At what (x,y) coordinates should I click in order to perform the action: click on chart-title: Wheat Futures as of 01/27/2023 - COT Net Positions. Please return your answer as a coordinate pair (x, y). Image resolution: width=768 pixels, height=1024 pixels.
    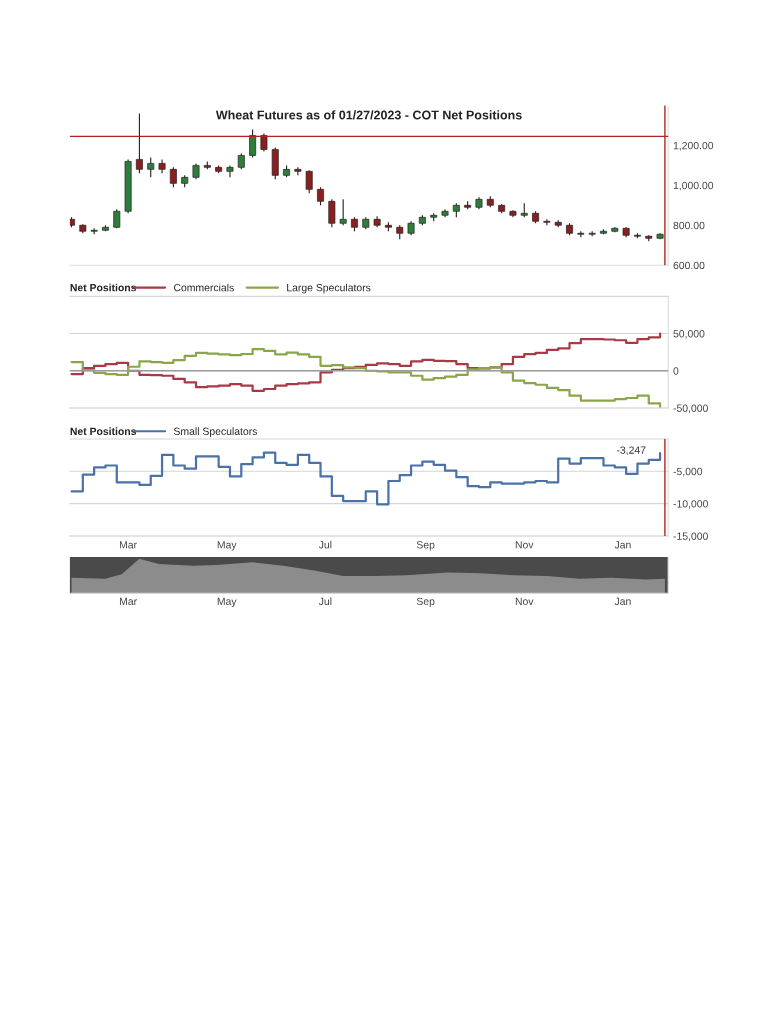
    Looking at the image, I should click on (368, 115).